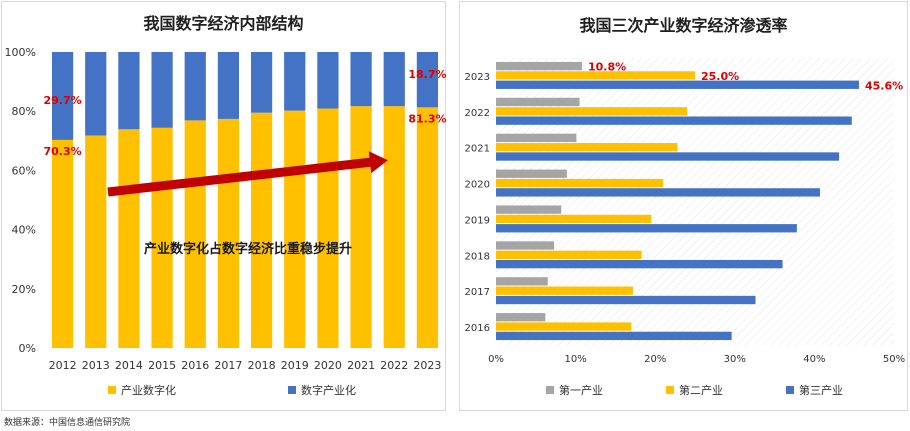  Describe the element at coordinates (328, 390) in the screenshot. I see `left-legend-label: 数字产业化` at that location.